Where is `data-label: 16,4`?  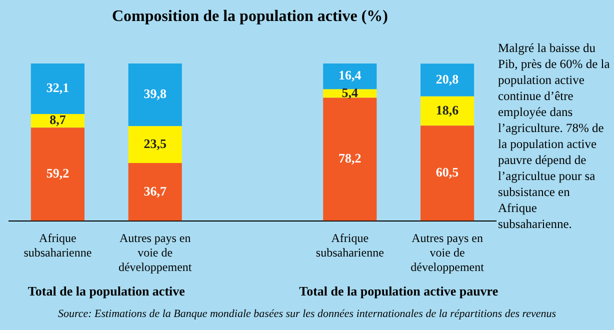 data-label: 16,4 is located at coordinates (350, 75).